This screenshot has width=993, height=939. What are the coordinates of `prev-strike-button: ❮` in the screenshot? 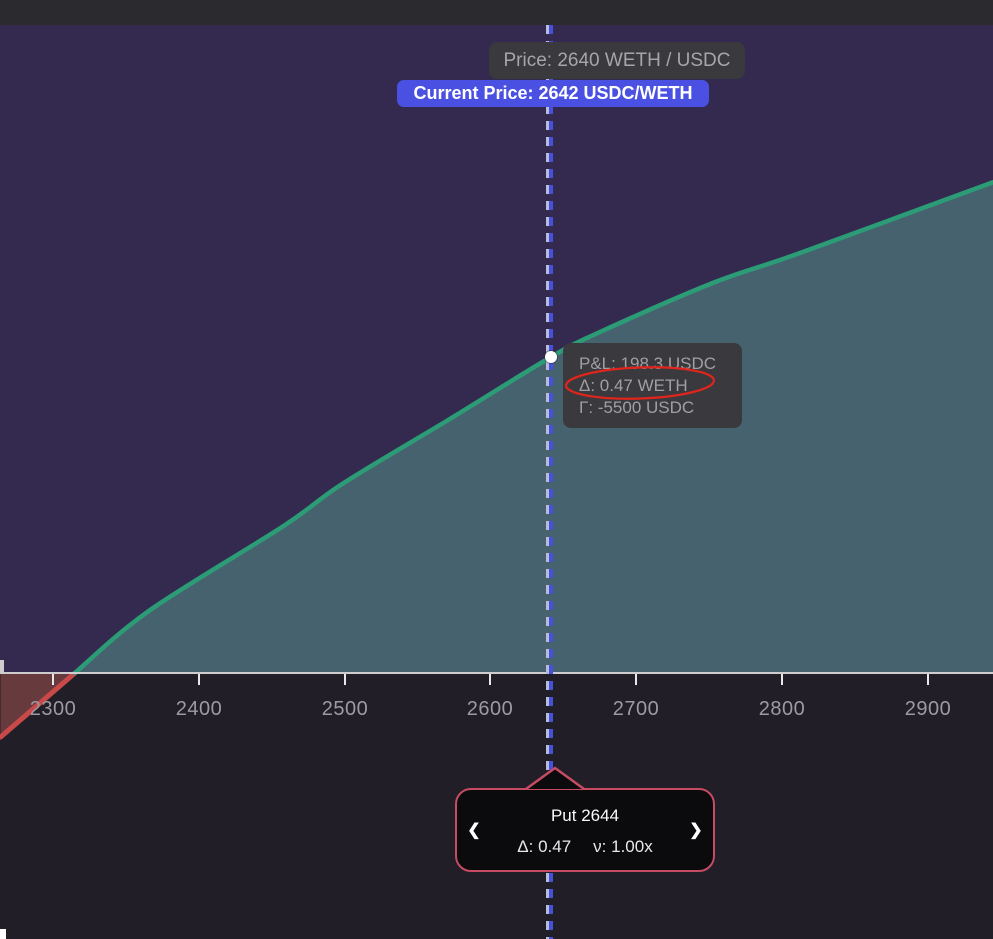 It's located at (474, 830).